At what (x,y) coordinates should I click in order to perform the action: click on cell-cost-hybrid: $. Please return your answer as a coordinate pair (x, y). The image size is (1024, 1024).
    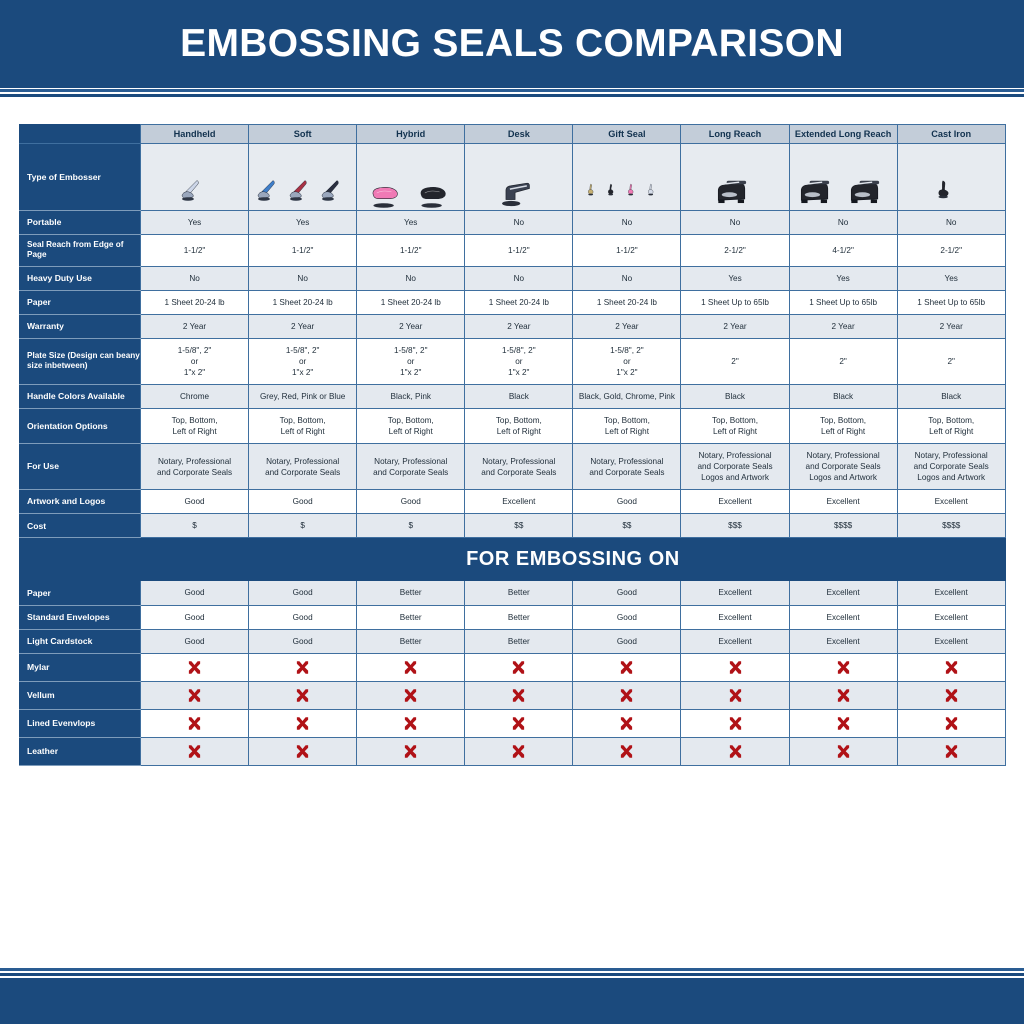
    Looking at the image, I should click on (411, 526).